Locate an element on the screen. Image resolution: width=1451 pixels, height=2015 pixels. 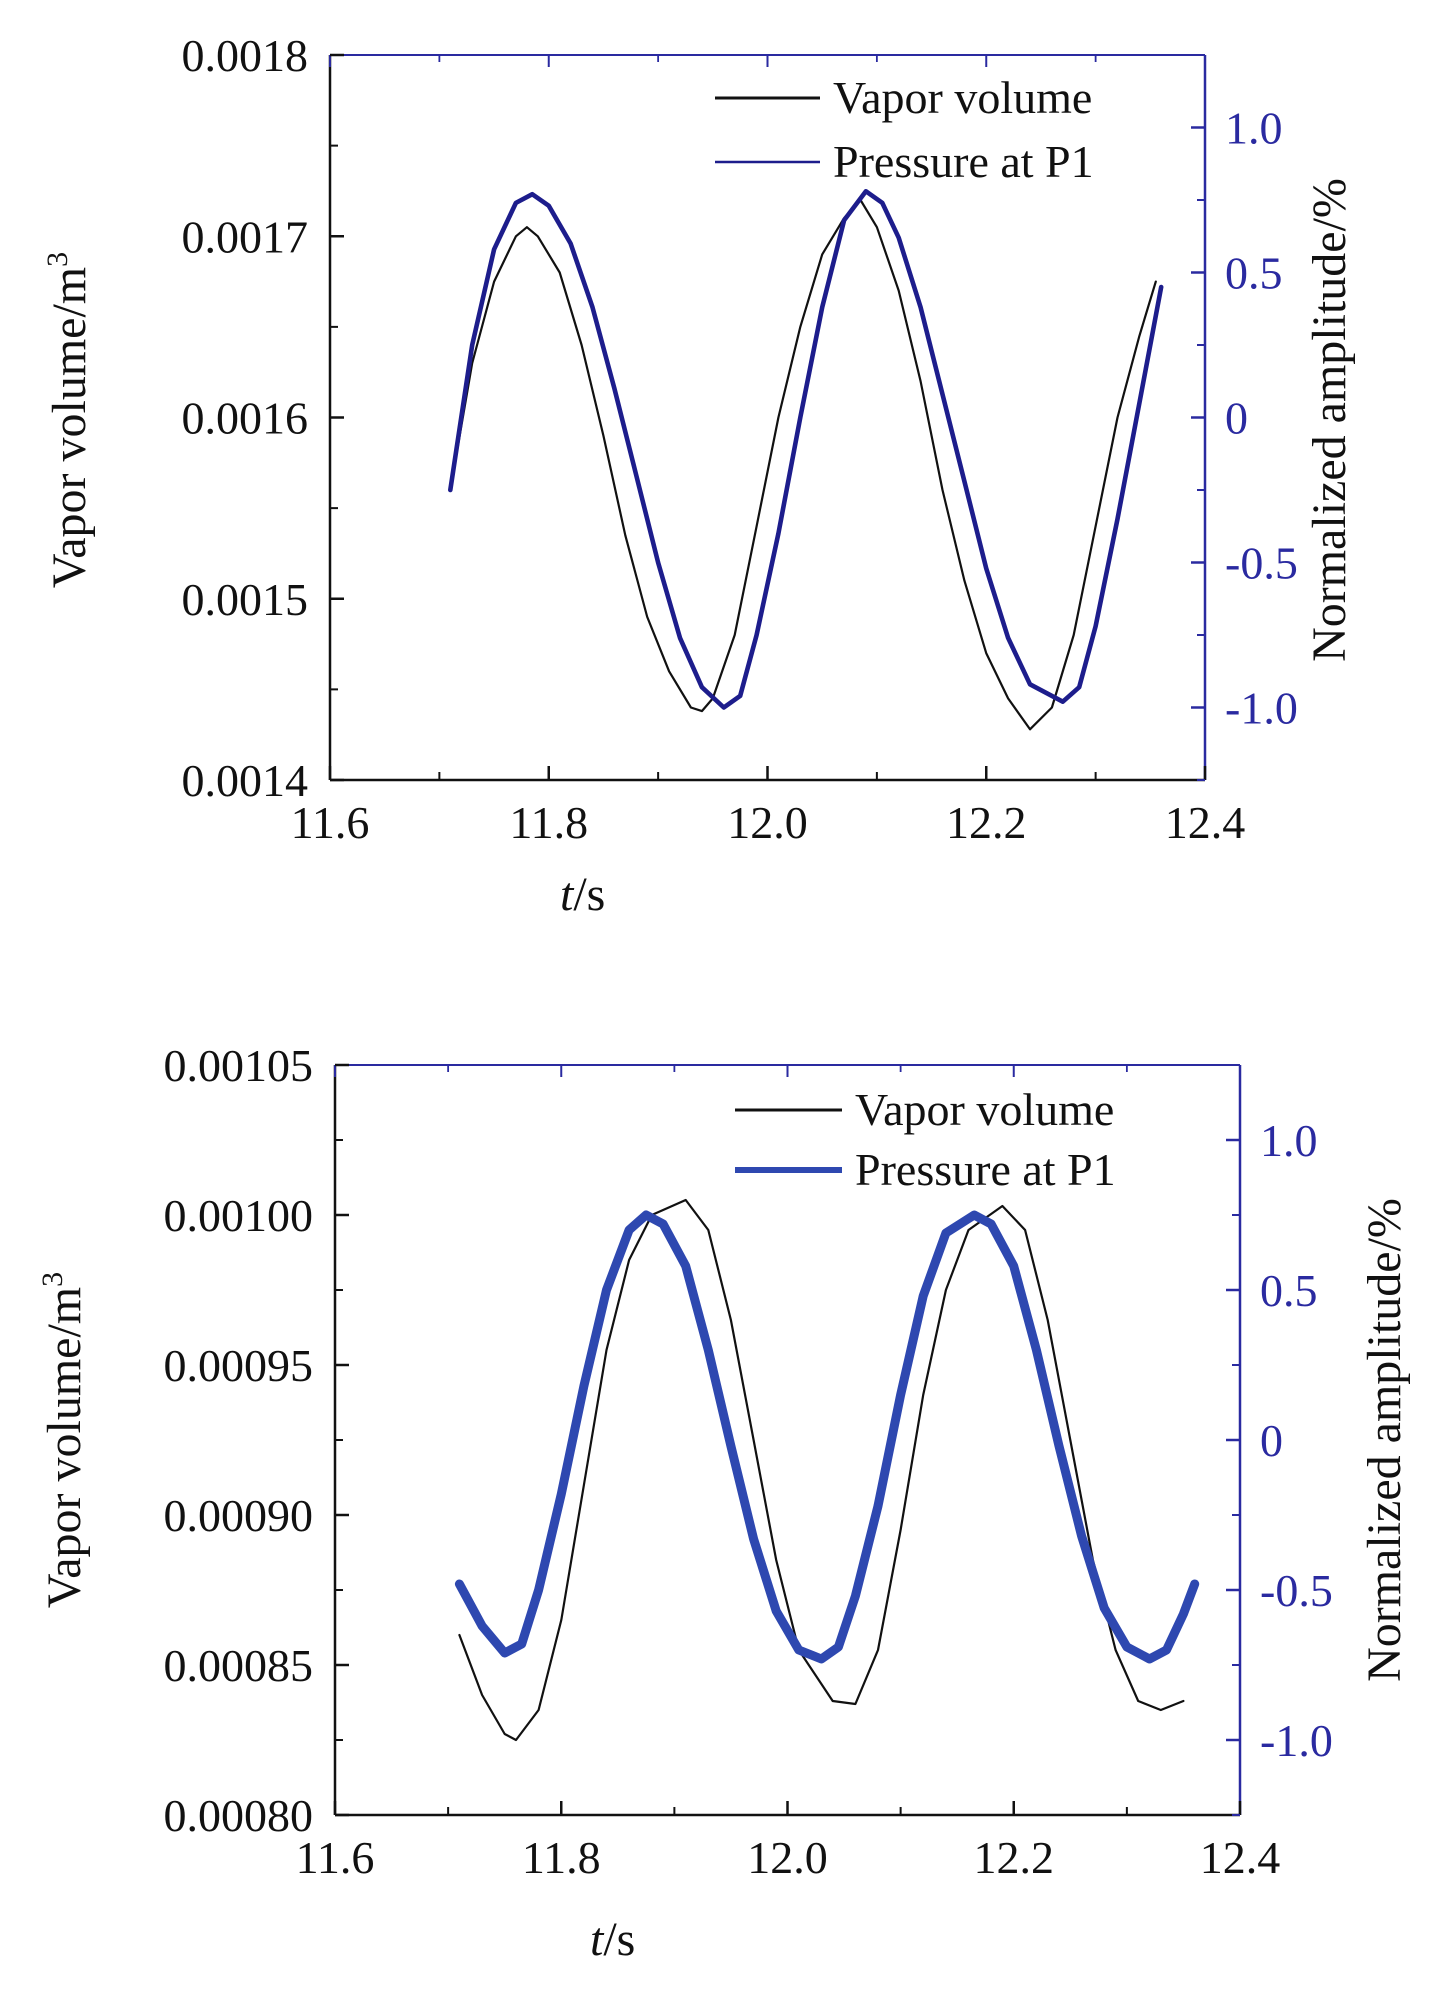
y-tick-label: 0.00105 is located at coordinates (239, 1065).